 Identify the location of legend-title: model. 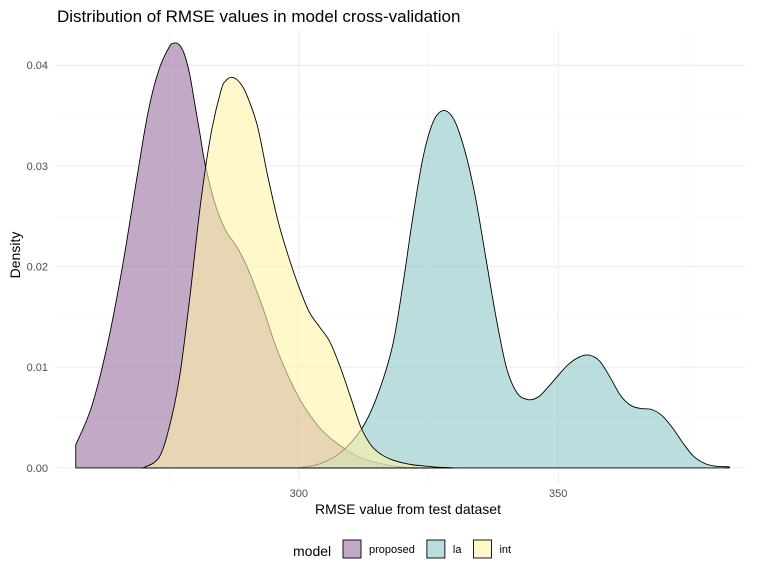
(312, 551).